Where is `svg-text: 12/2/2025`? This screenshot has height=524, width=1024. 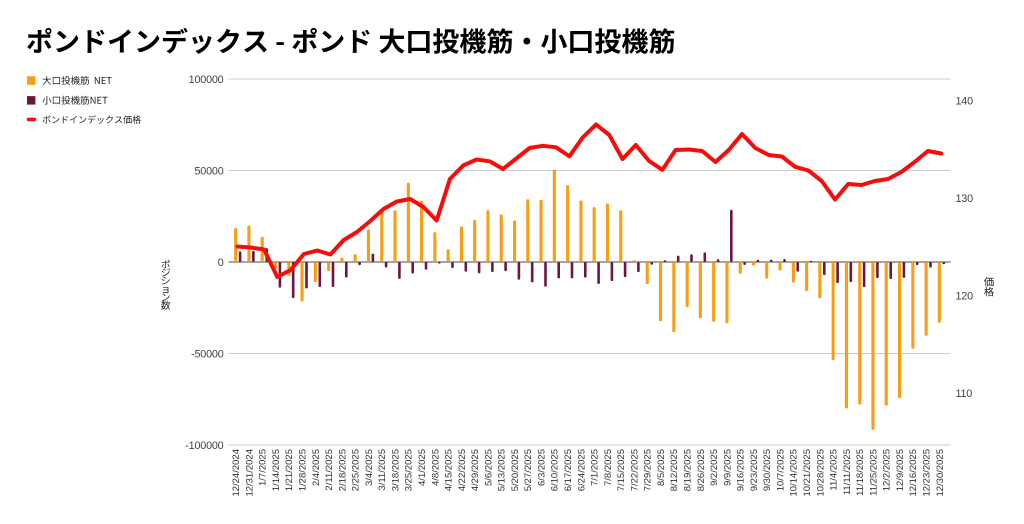 svg-text: 12/2/2025 is located at coordinates (887, 470).